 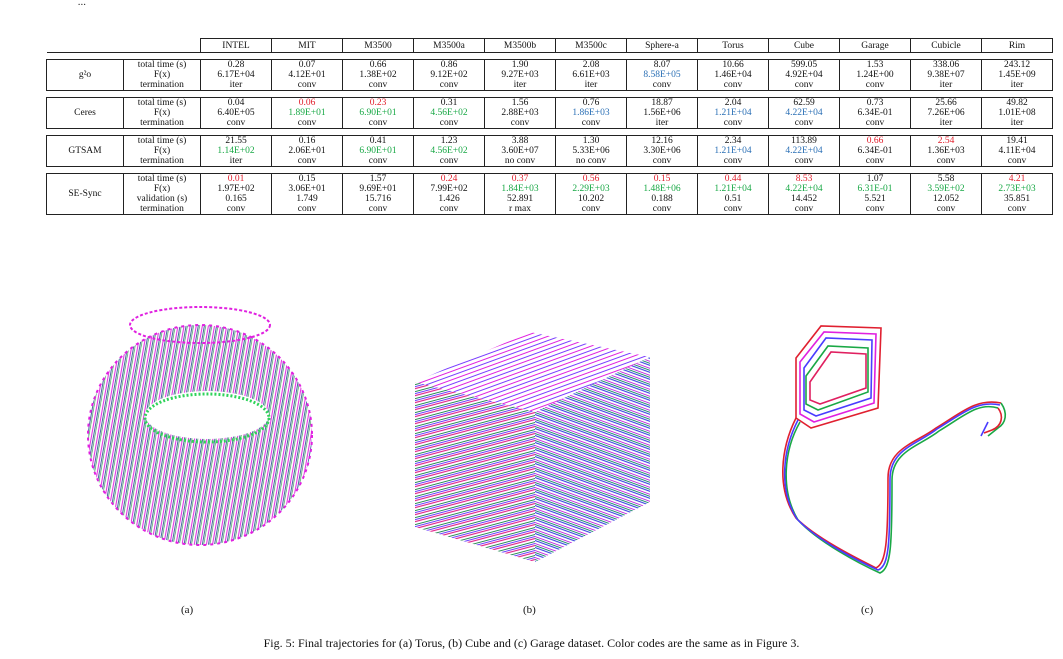 What do you see at coordinates (378, 194) in the screenshot?
I see `table-cell: 1.57 9.69E+01 15.716 conv` at bounding box center [378, 194].